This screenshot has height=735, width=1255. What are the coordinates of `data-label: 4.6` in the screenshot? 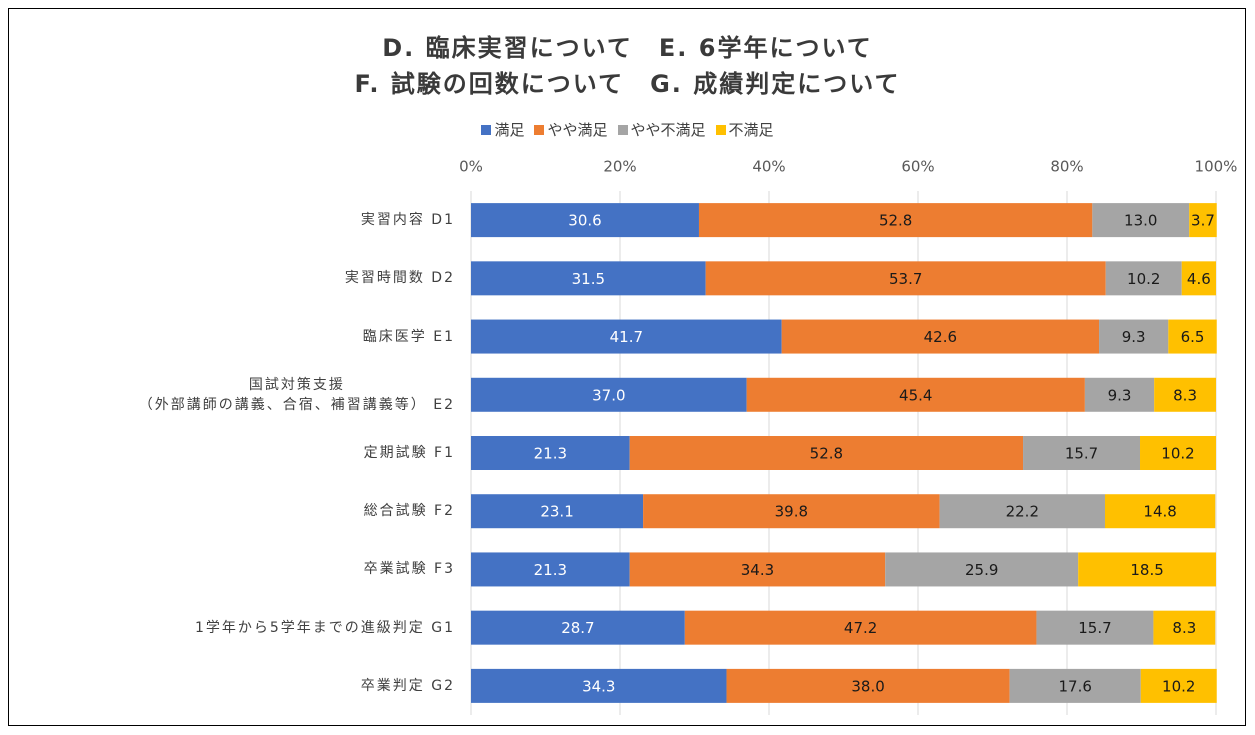 It's located at (1199, 279).